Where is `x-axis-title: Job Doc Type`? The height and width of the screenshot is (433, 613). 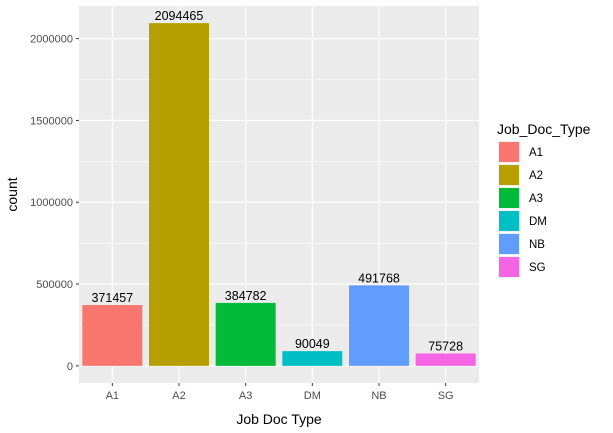
x-axis-title: Job Doc Type is located at coordinates (279, 419).